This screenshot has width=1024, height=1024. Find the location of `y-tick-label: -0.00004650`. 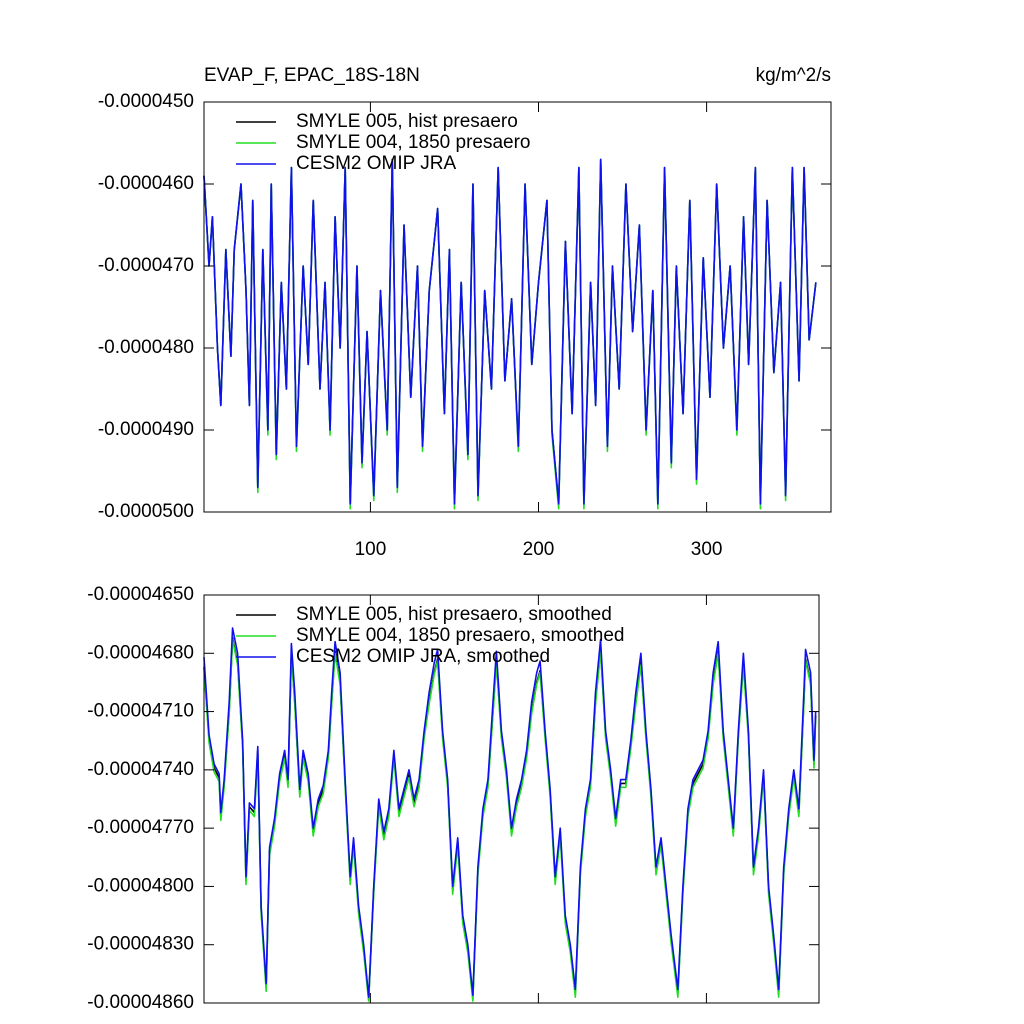

y-tick-label: -0.00004650 is located at coordinates (140, 594).